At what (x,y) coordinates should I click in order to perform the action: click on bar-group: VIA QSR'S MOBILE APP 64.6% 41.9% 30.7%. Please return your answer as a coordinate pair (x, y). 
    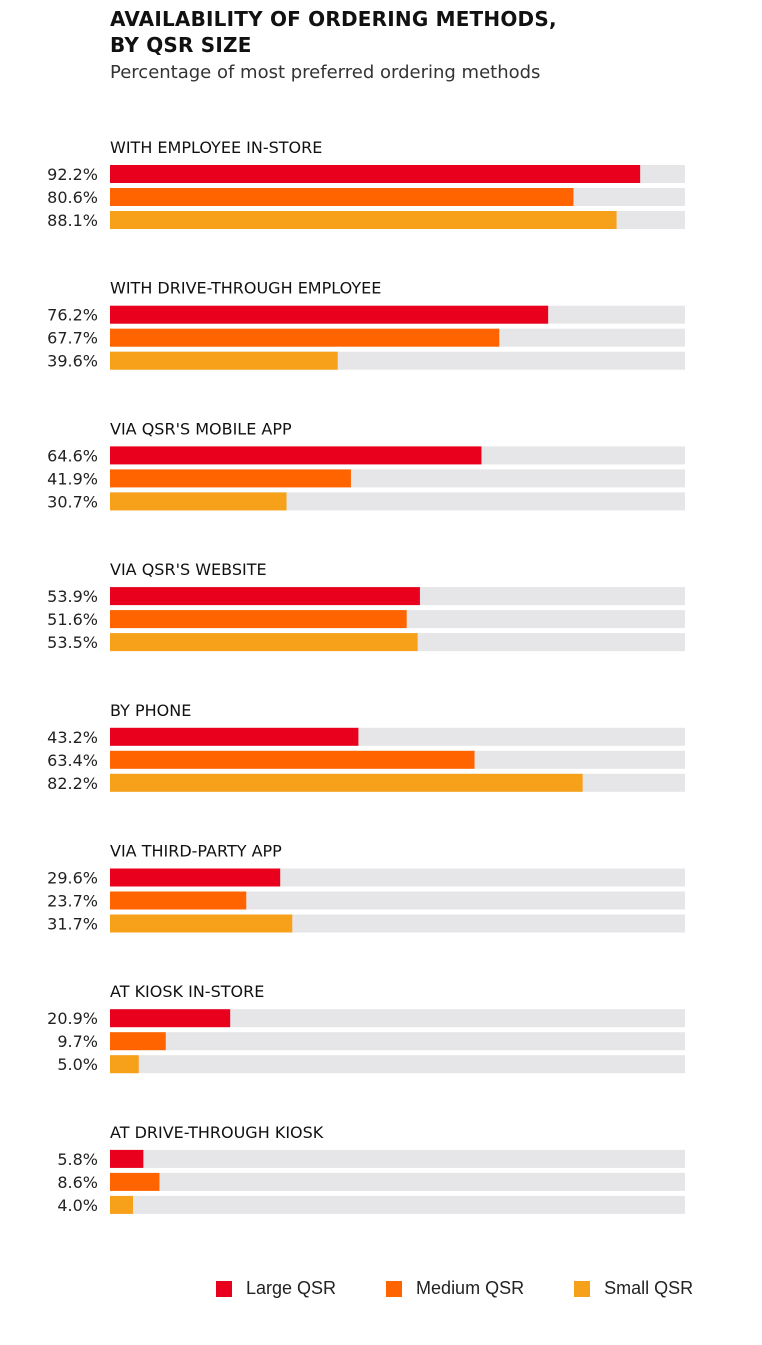
    Looking at the image, I should click on (366, 465).